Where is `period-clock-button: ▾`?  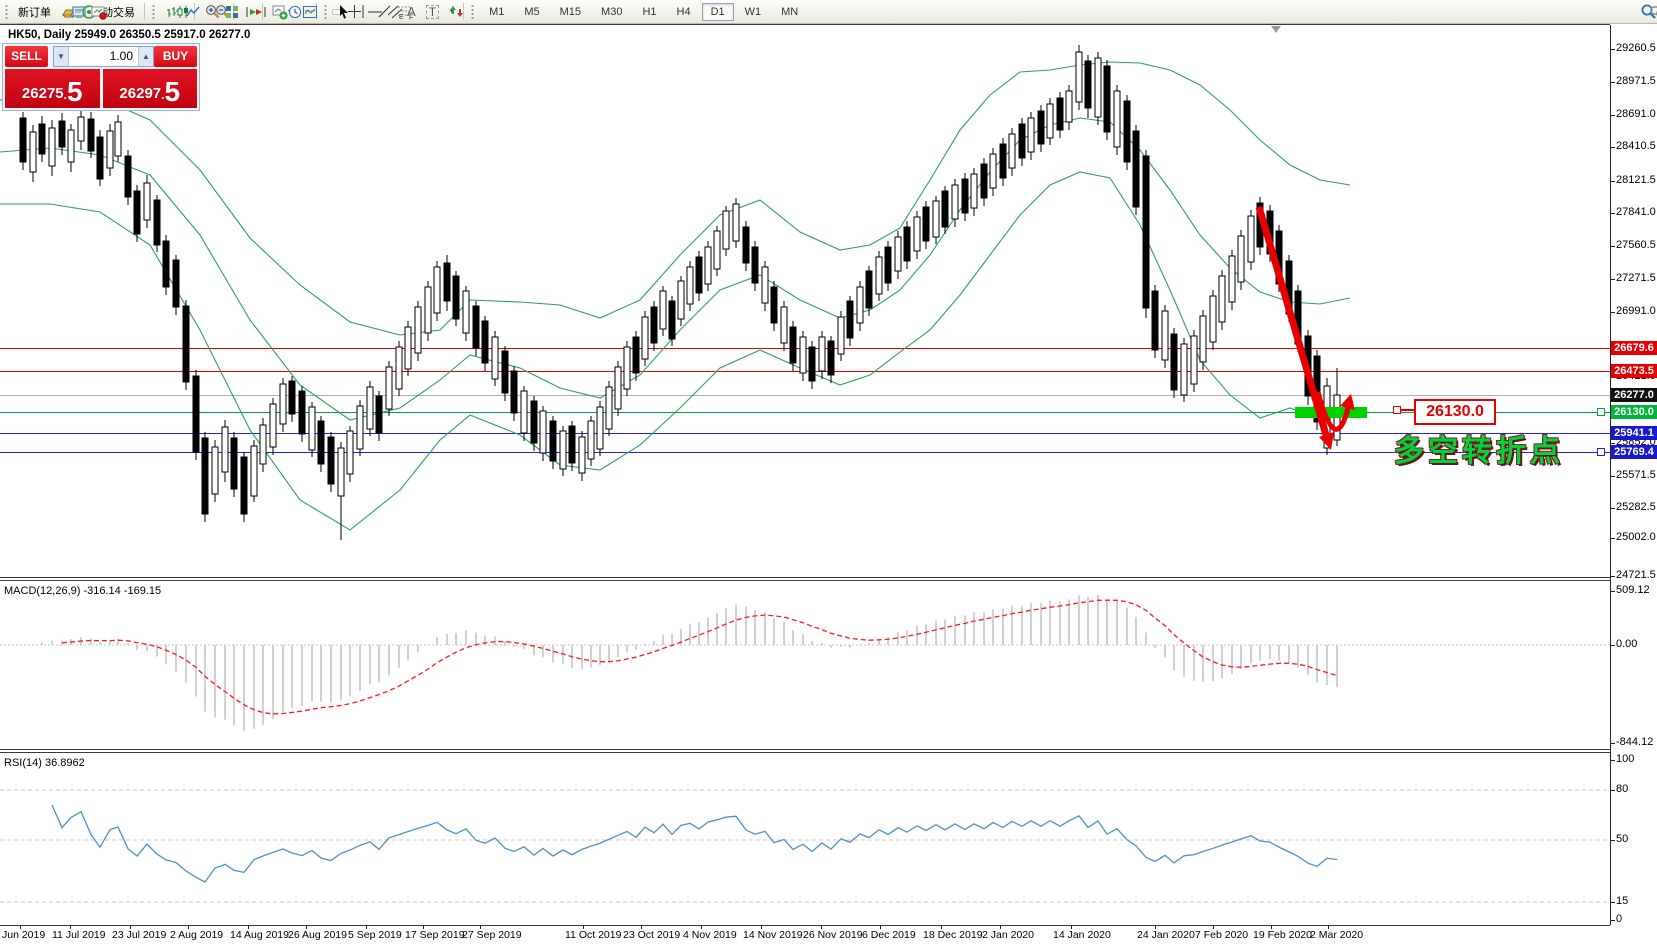
period-clock-button: ▾ is located at coordinates (292, 11).